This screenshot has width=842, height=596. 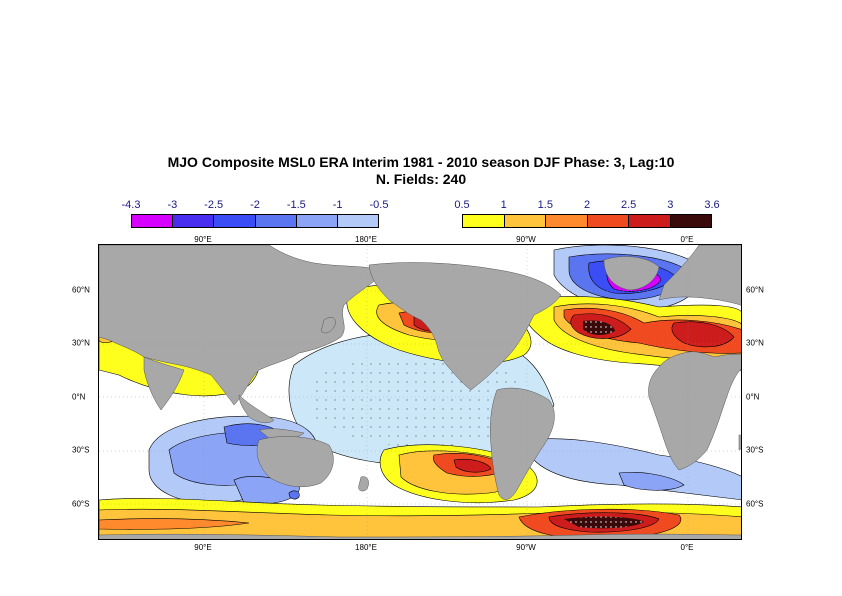 I want to click on right-axis-tick: 60°N, so click(x=755, y=290).